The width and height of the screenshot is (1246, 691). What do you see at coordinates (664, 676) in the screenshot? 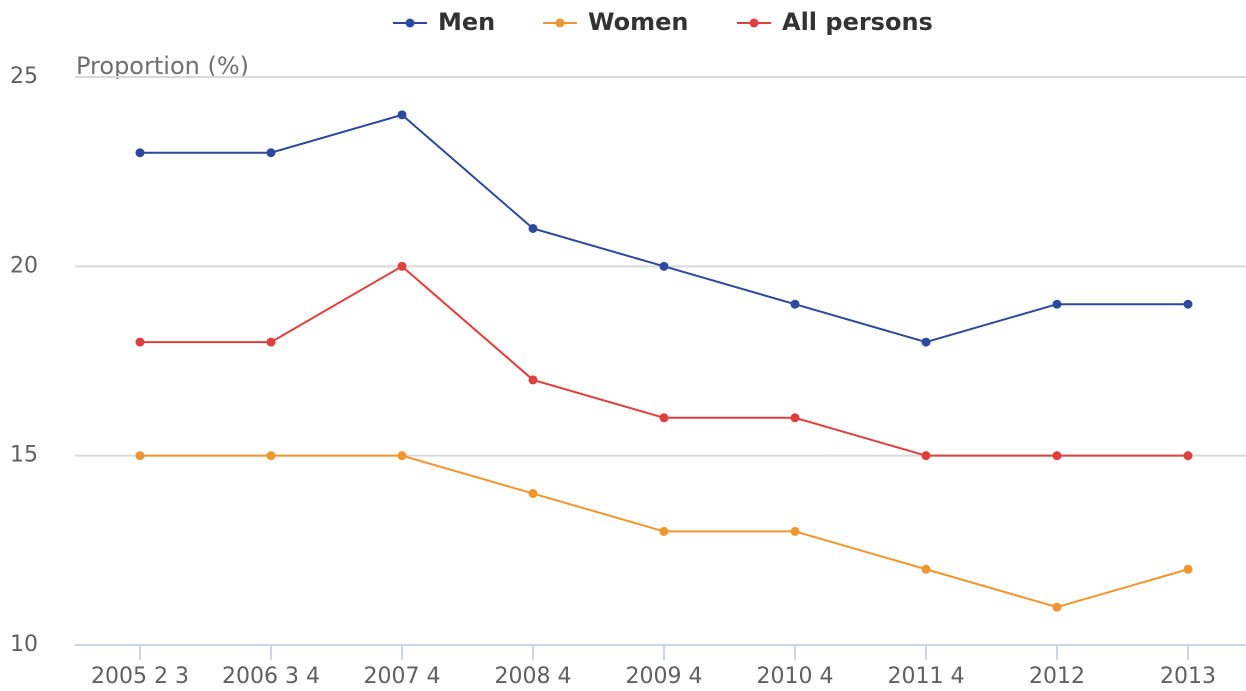
I see `x-tick-label: 2009 4` at bounding box center [664, 676].